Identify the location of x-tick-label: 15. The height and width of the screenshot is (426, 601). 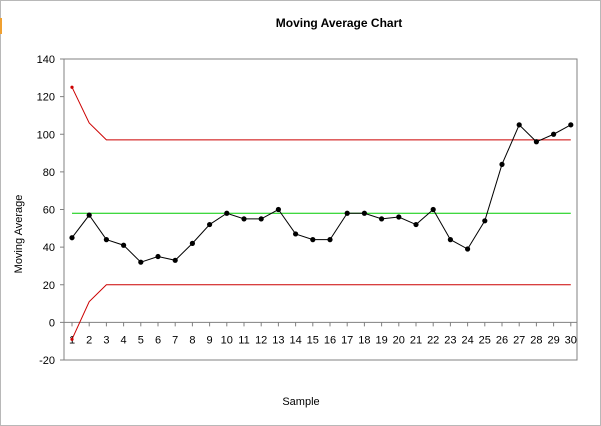
(313, 340).